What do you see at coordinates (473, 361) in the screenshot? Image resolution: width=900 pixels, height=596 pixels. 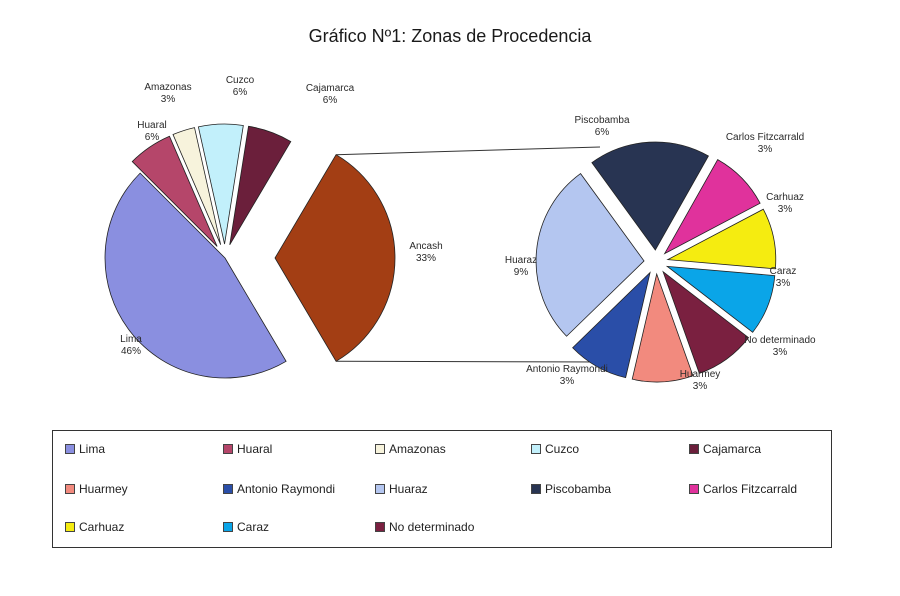 I see `connector-bottom` at bounding box center [473, 361].